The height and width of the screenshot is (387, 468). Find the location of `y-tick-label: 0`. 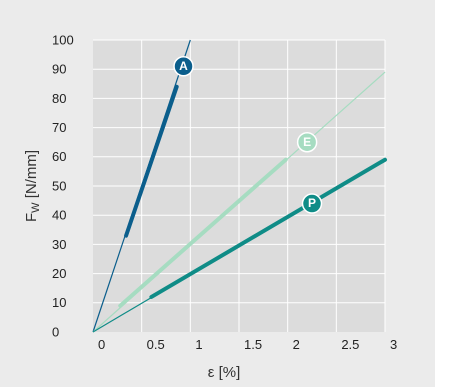

y-tick-label: 0 is located at coordinates (55, 331).